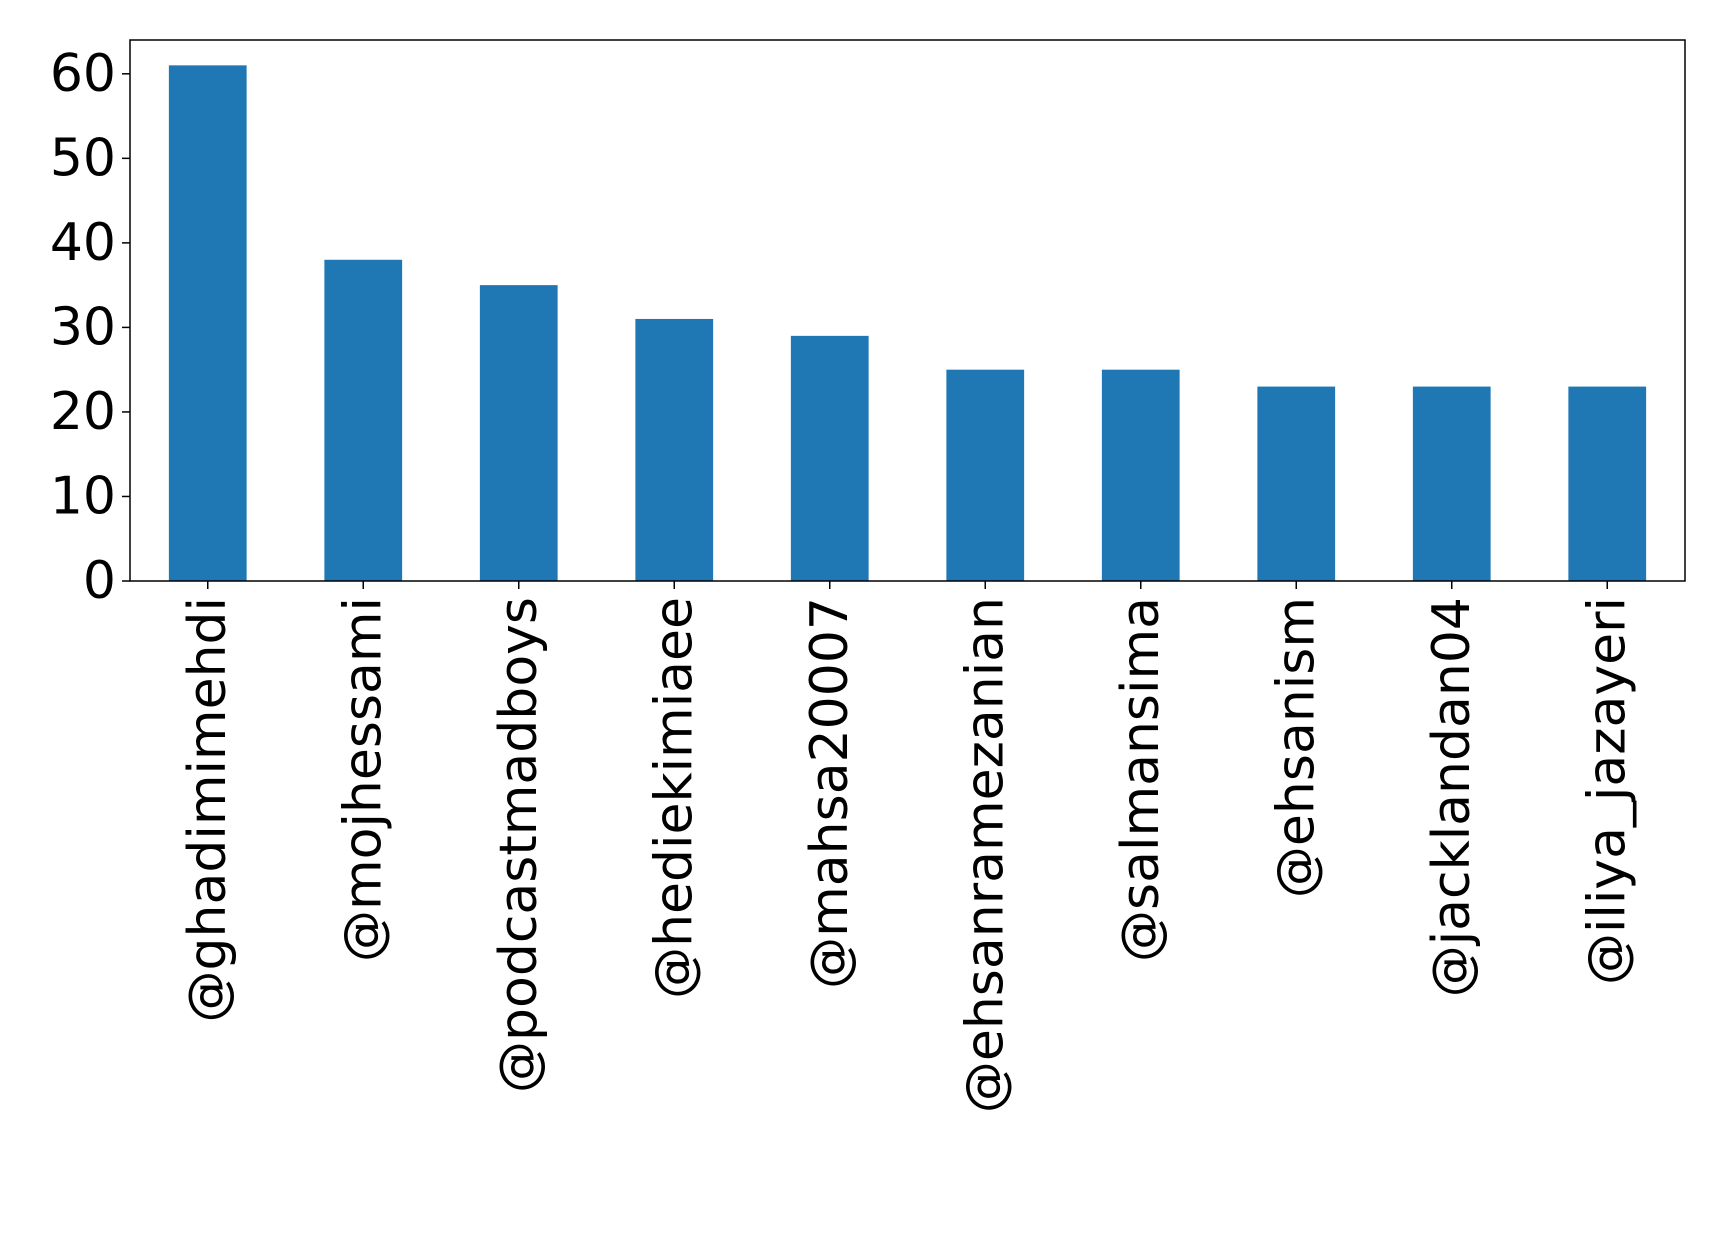 This screenshot has width=1719, height=1248. Describe the element at coordinates (83, 243) in the screenshot. I see `y-tick-label: 40` at that location.